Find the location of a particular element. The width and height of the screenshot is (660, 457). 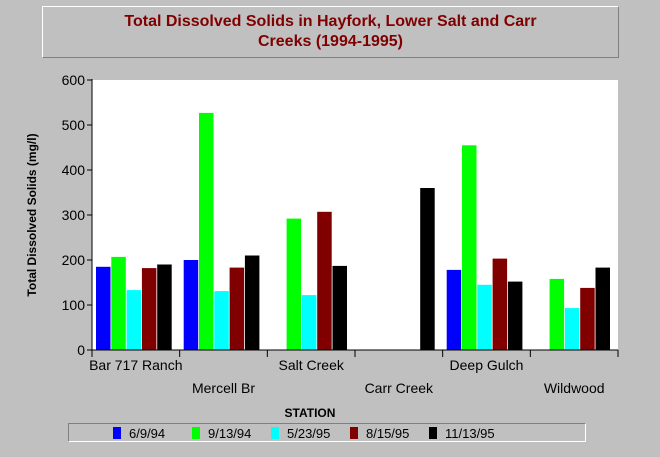

legend-item: 6/9/94 is located at coordinates (139, 433).